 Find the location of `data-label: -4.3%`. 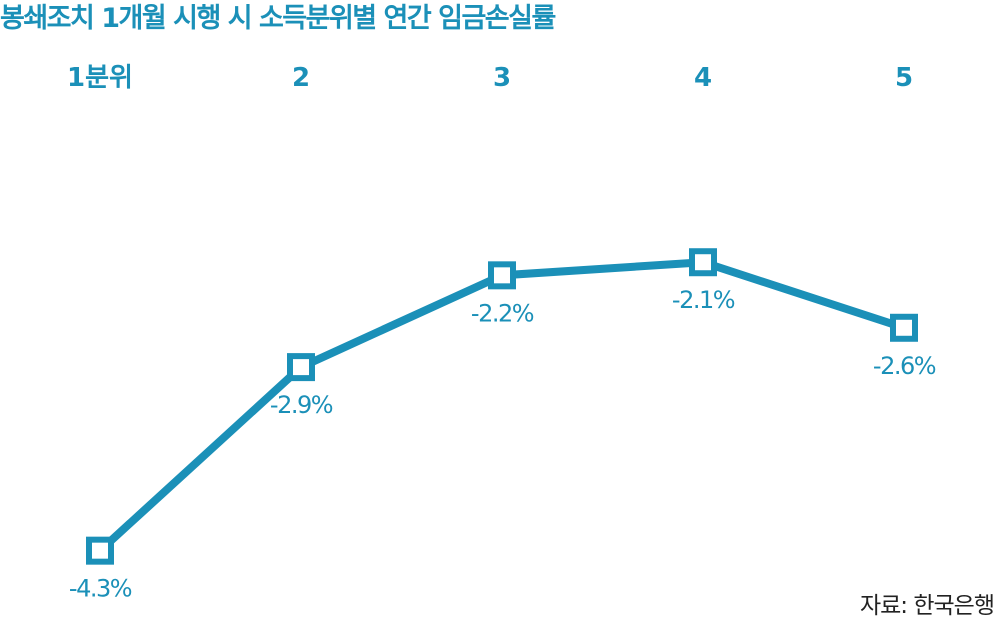

data-label: -4.3% is located at coordinates (100, 589).